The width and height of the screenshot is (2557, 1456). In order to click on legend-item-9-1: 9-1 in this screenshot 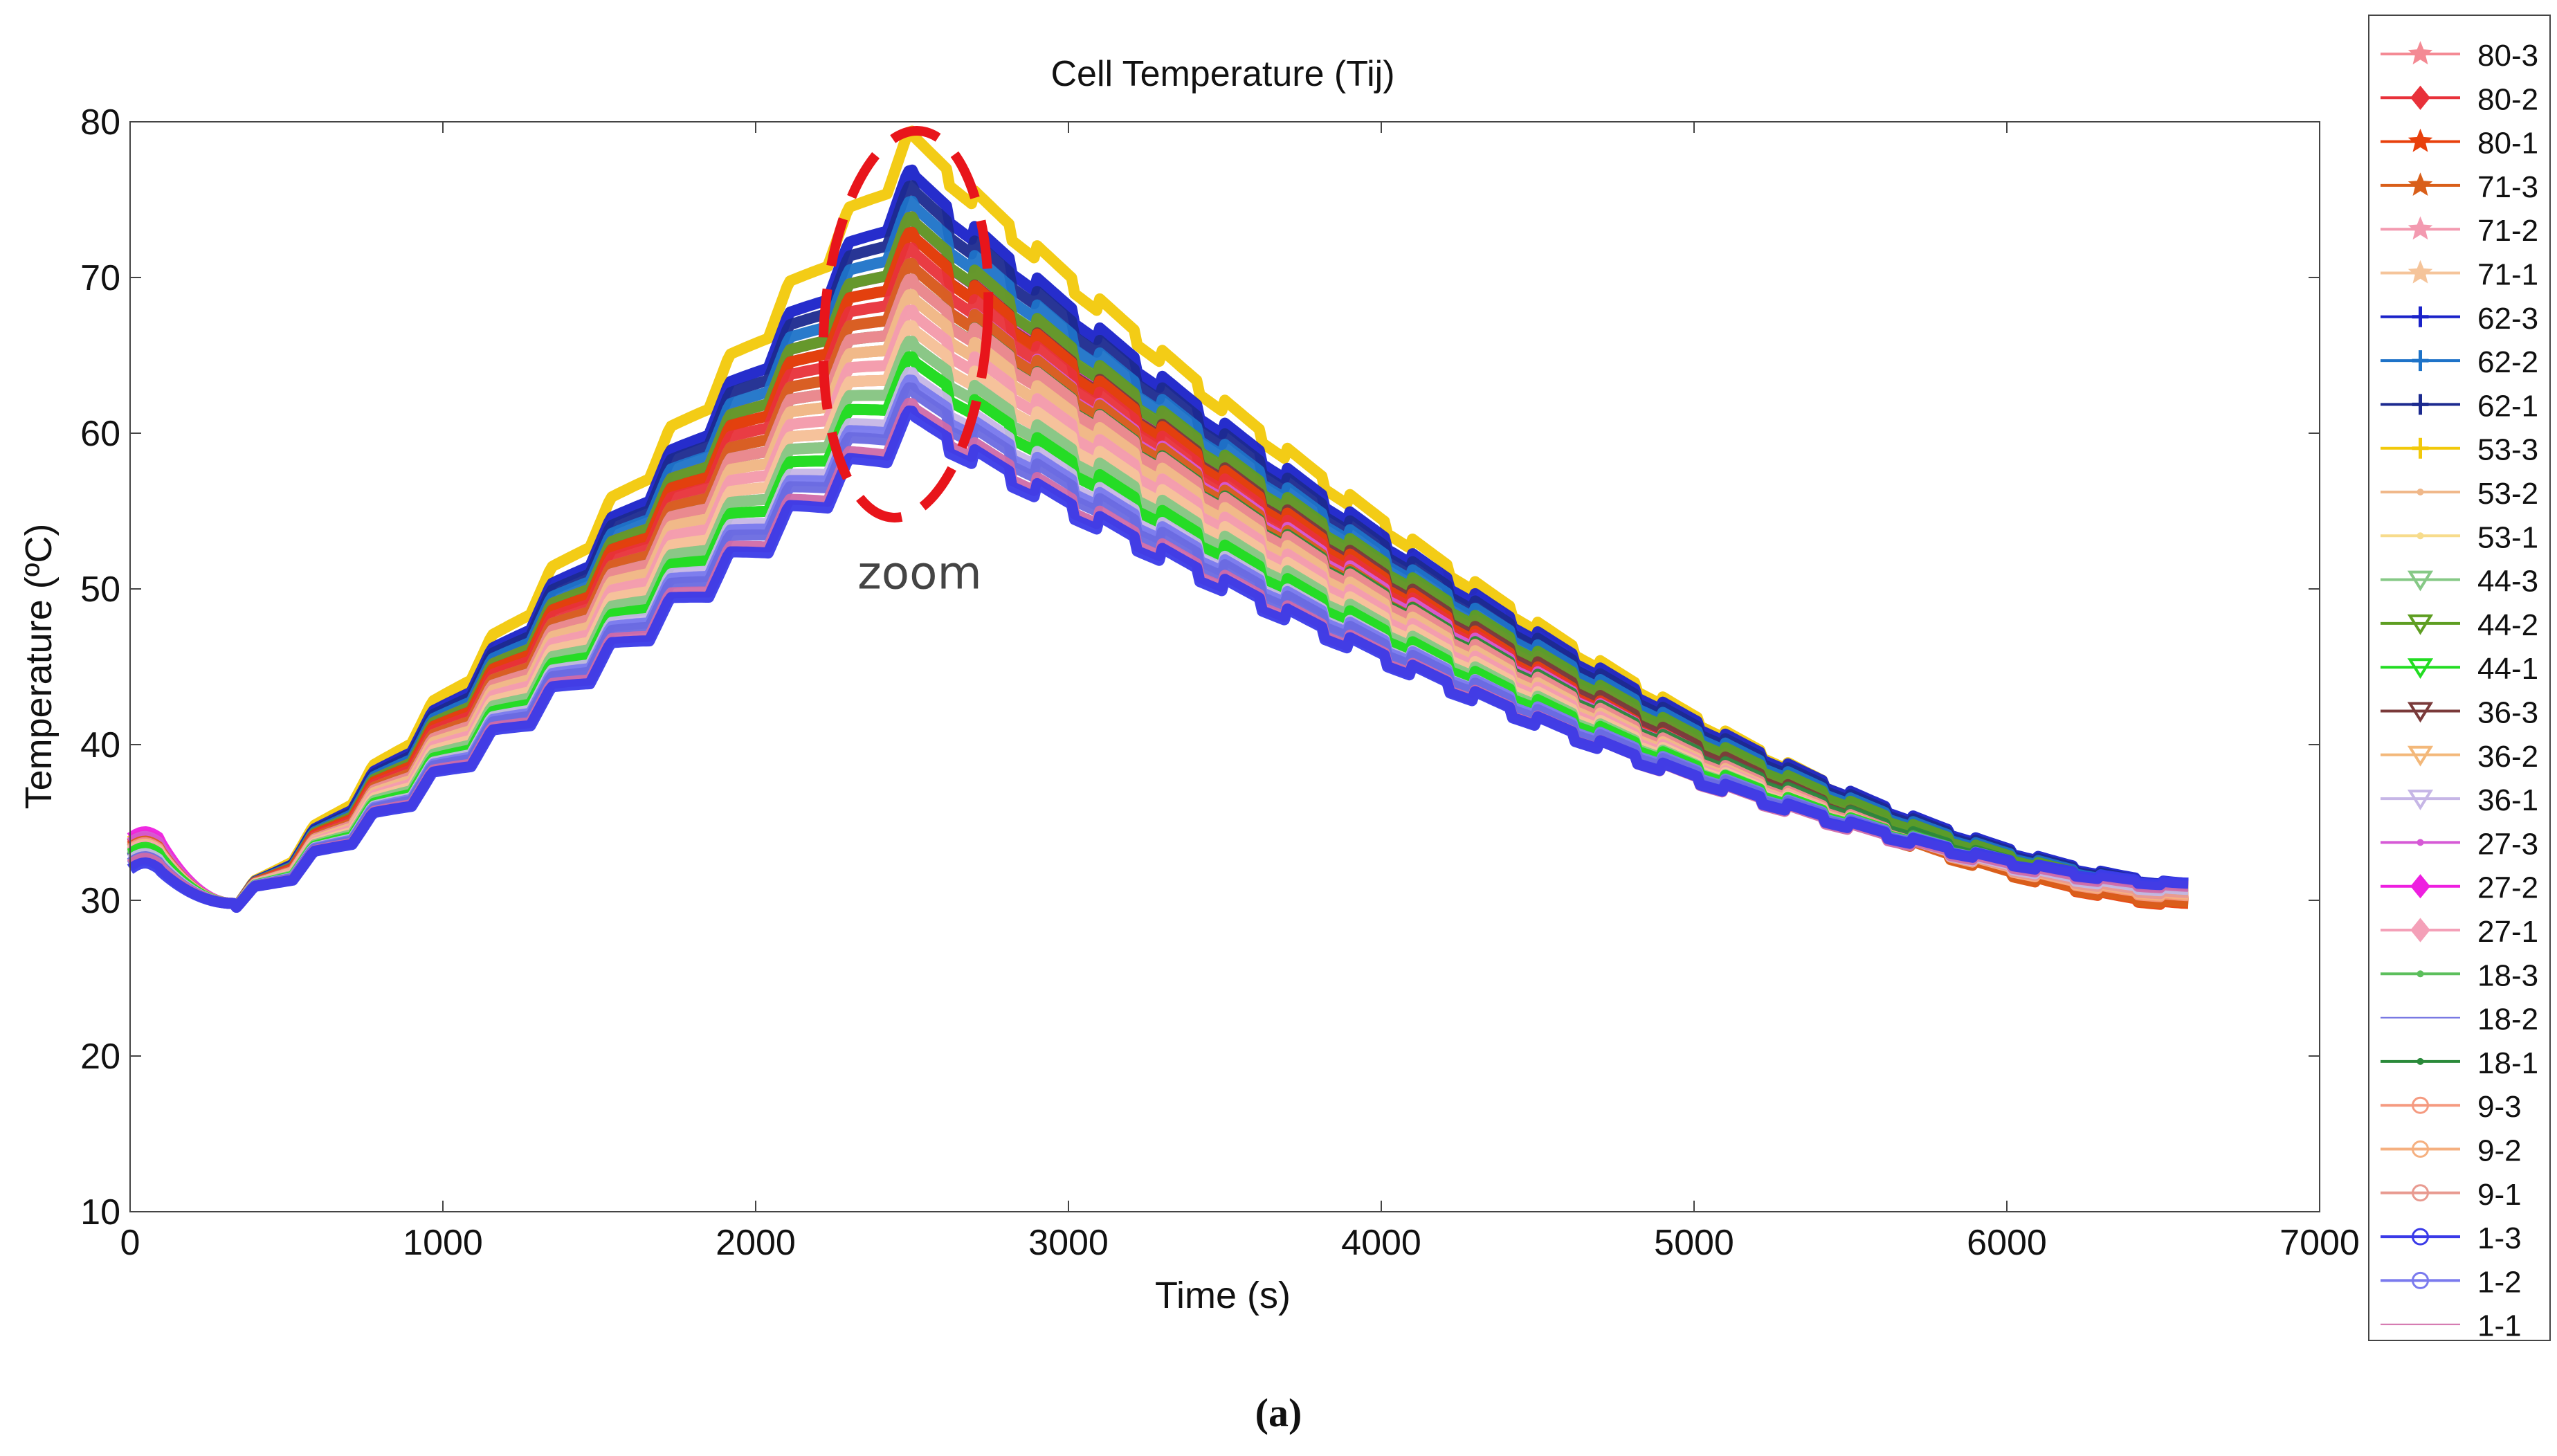, I will do `click(2451, 1195)`.